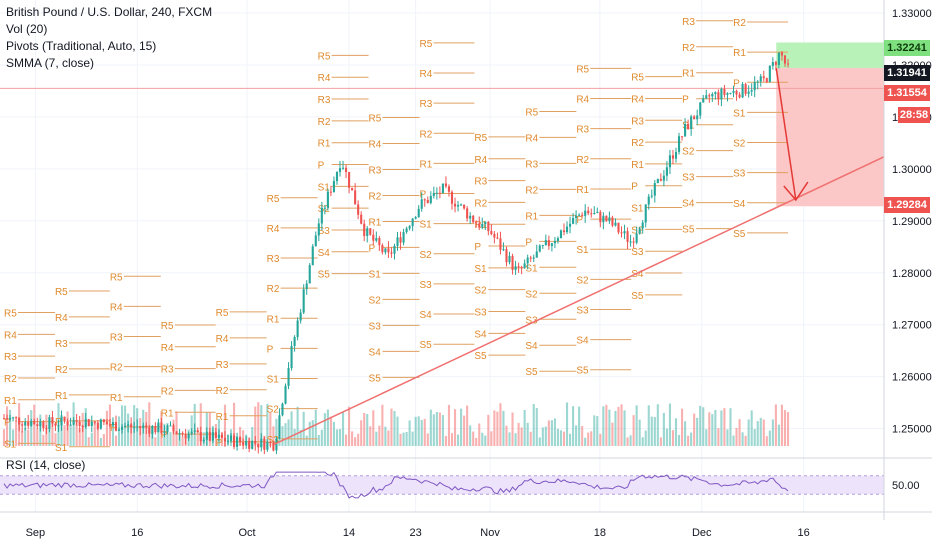 The height and width of the screenshot is (550, 932). What do you see at coordinates (109, 12) in the screenshot?
I see `symbol-title: British Pound / U.S. Dollar, 240, FXCM` at bounding box center [109, 12].